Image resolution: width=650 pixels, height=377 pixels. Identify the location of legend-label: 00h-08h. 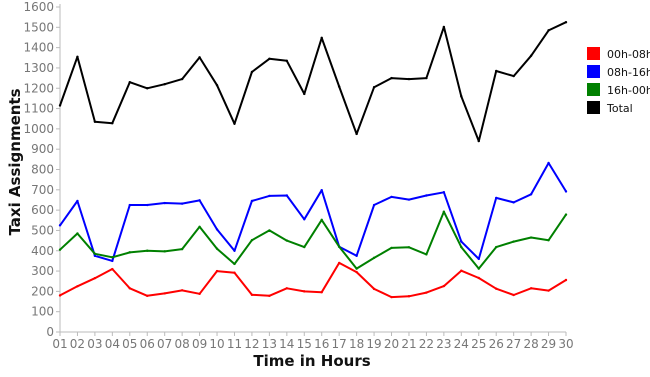
(628, 54).